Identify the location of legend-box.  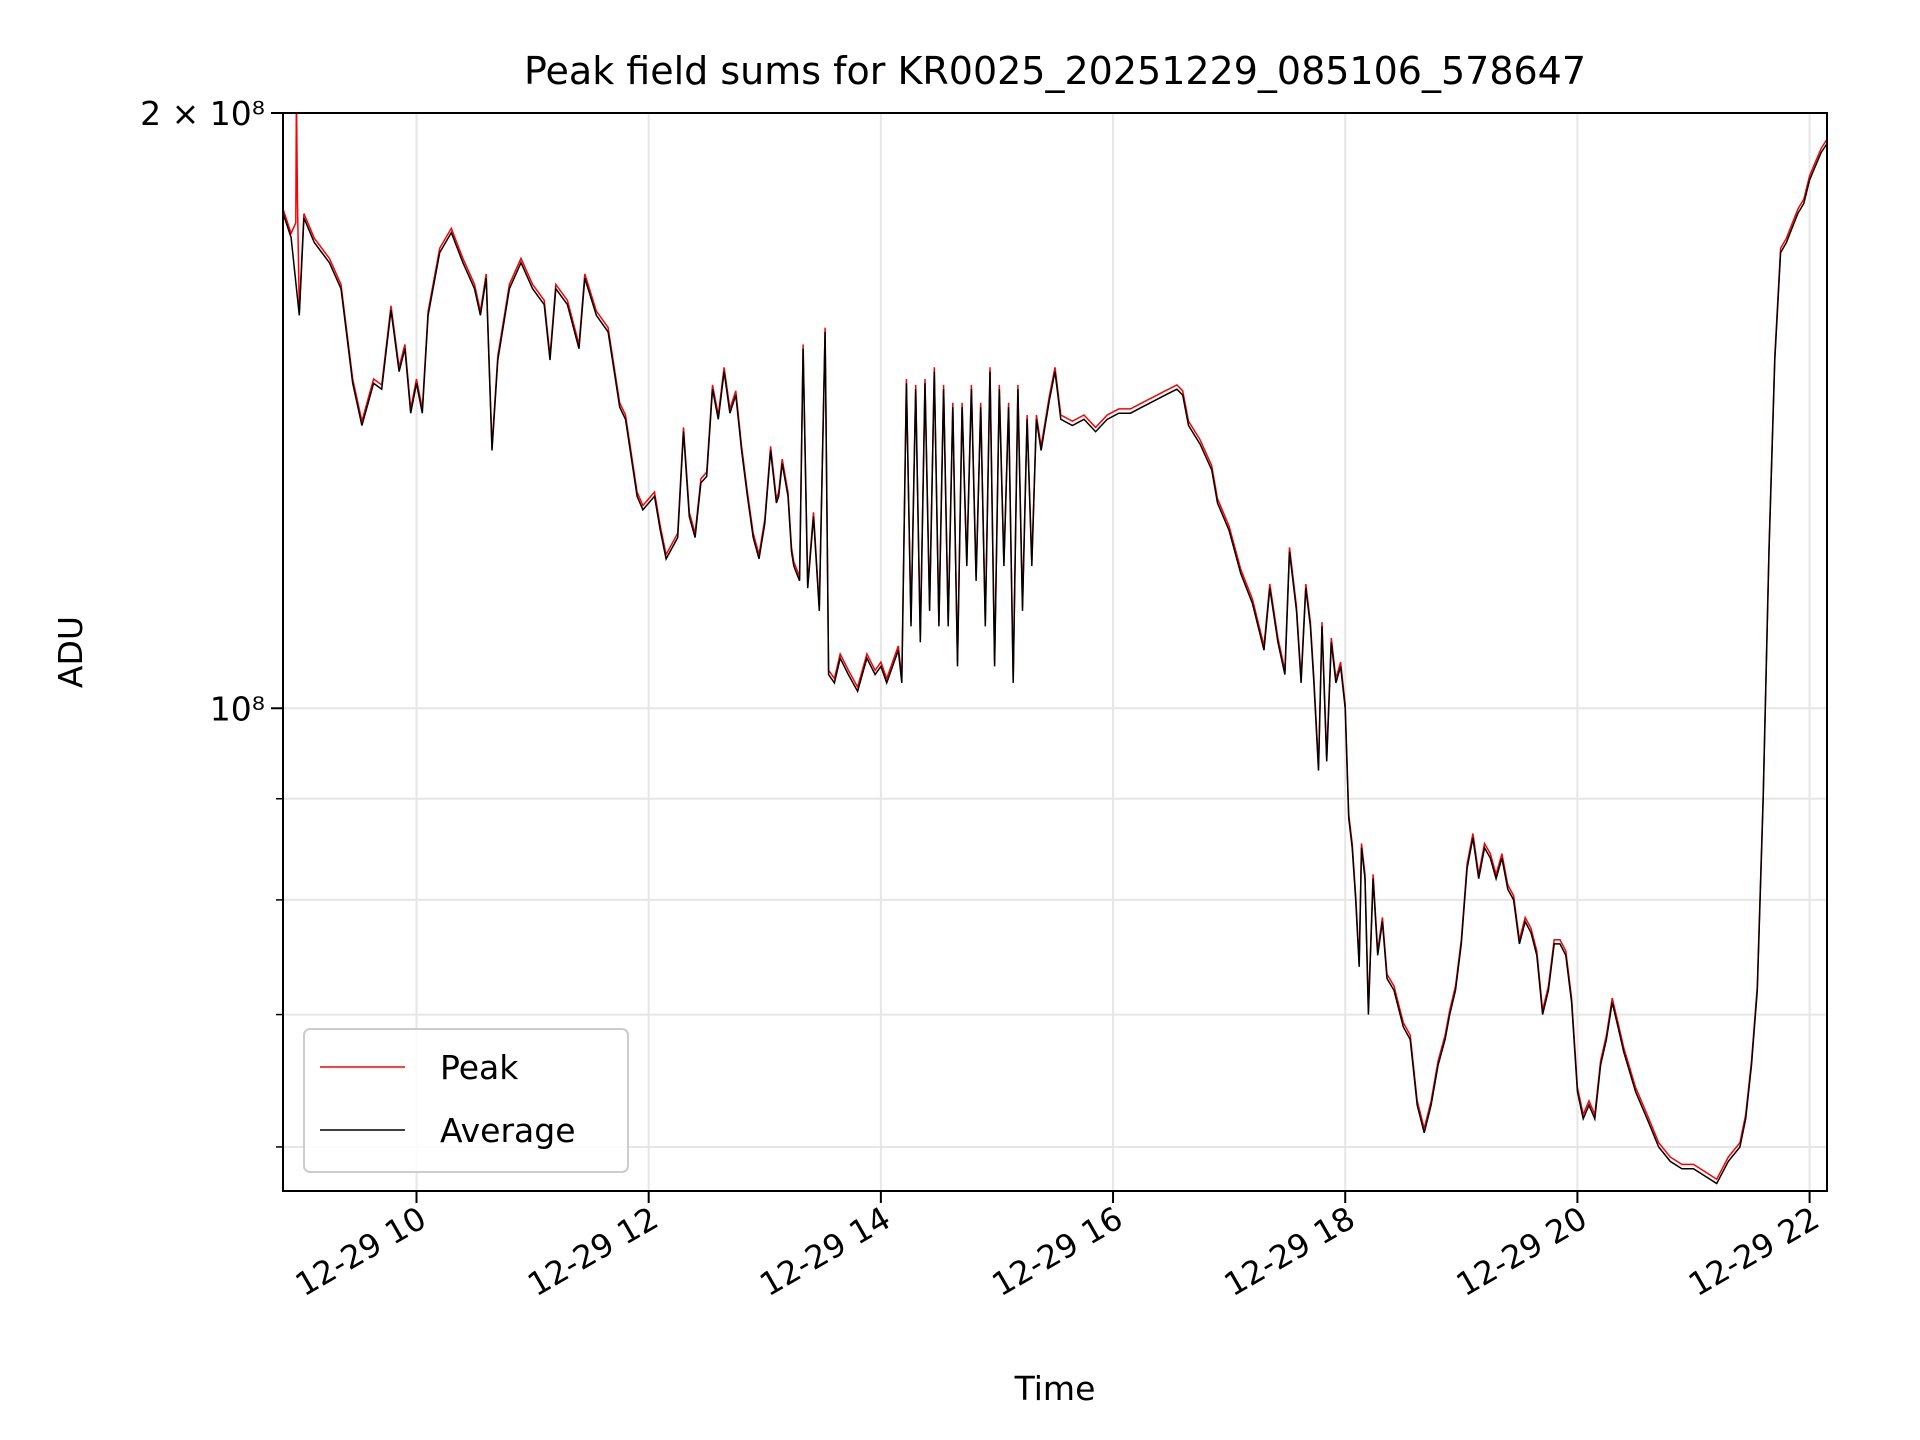
(466, 1100).